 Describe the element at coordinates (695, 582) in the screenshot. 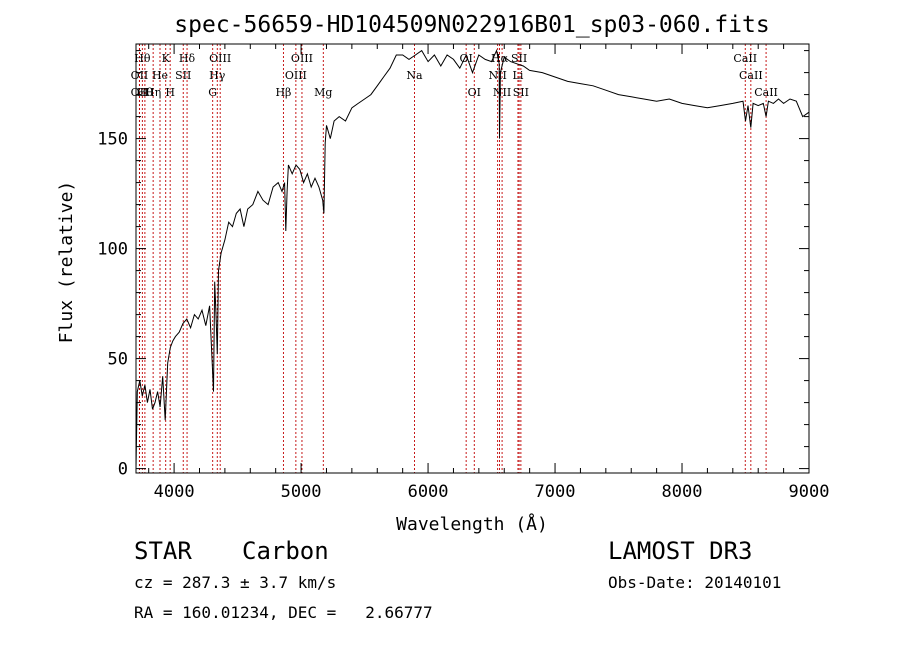

I see `obs-date-text: Obs-Date: 20140101` at that location.